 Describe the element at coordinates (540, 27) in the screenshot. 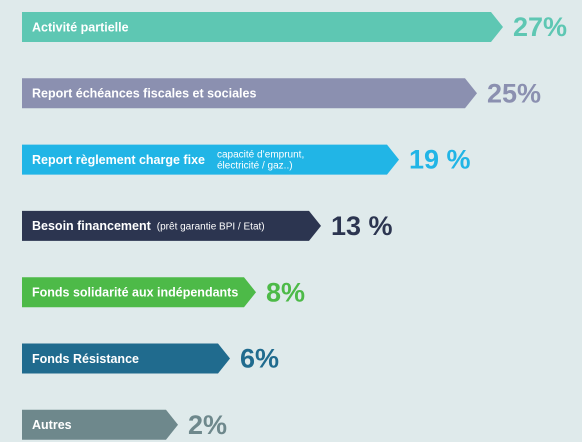

I see `value-label: 27%` at that location.